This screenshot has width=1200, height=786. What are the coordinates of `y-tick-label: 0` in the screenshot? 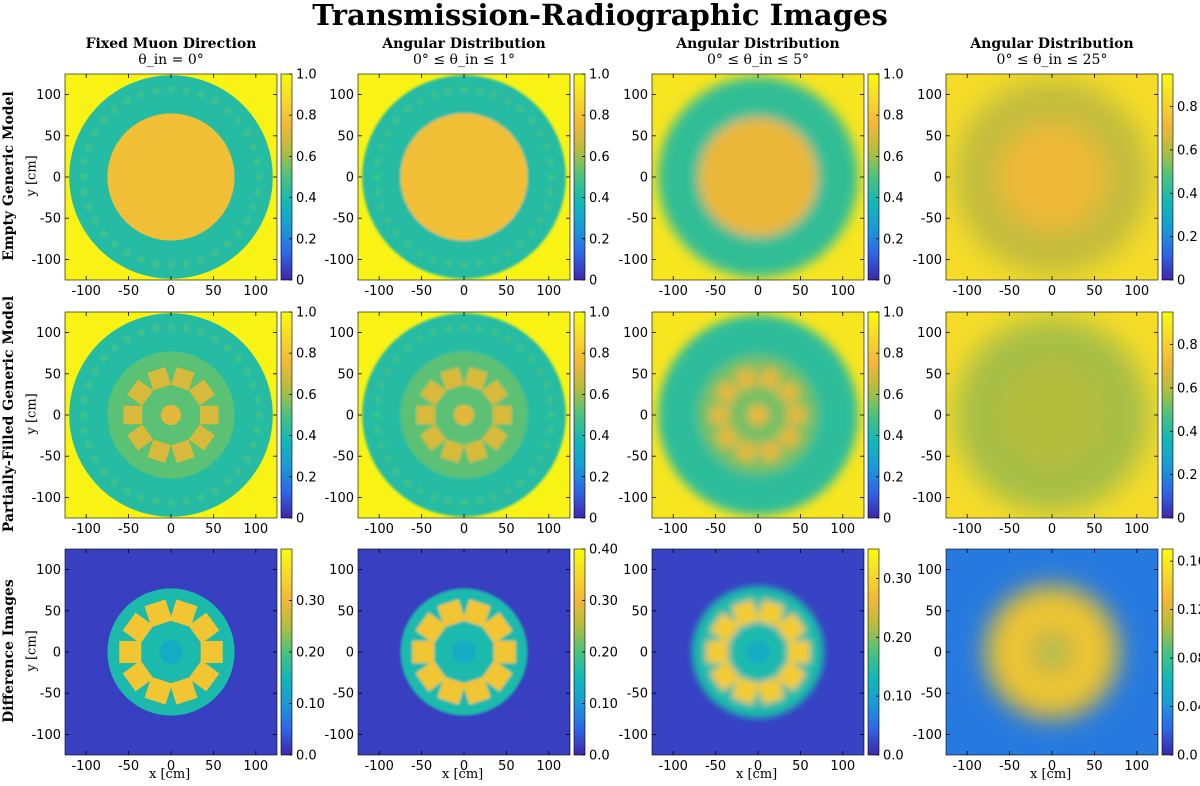 It's located at (938, 178).